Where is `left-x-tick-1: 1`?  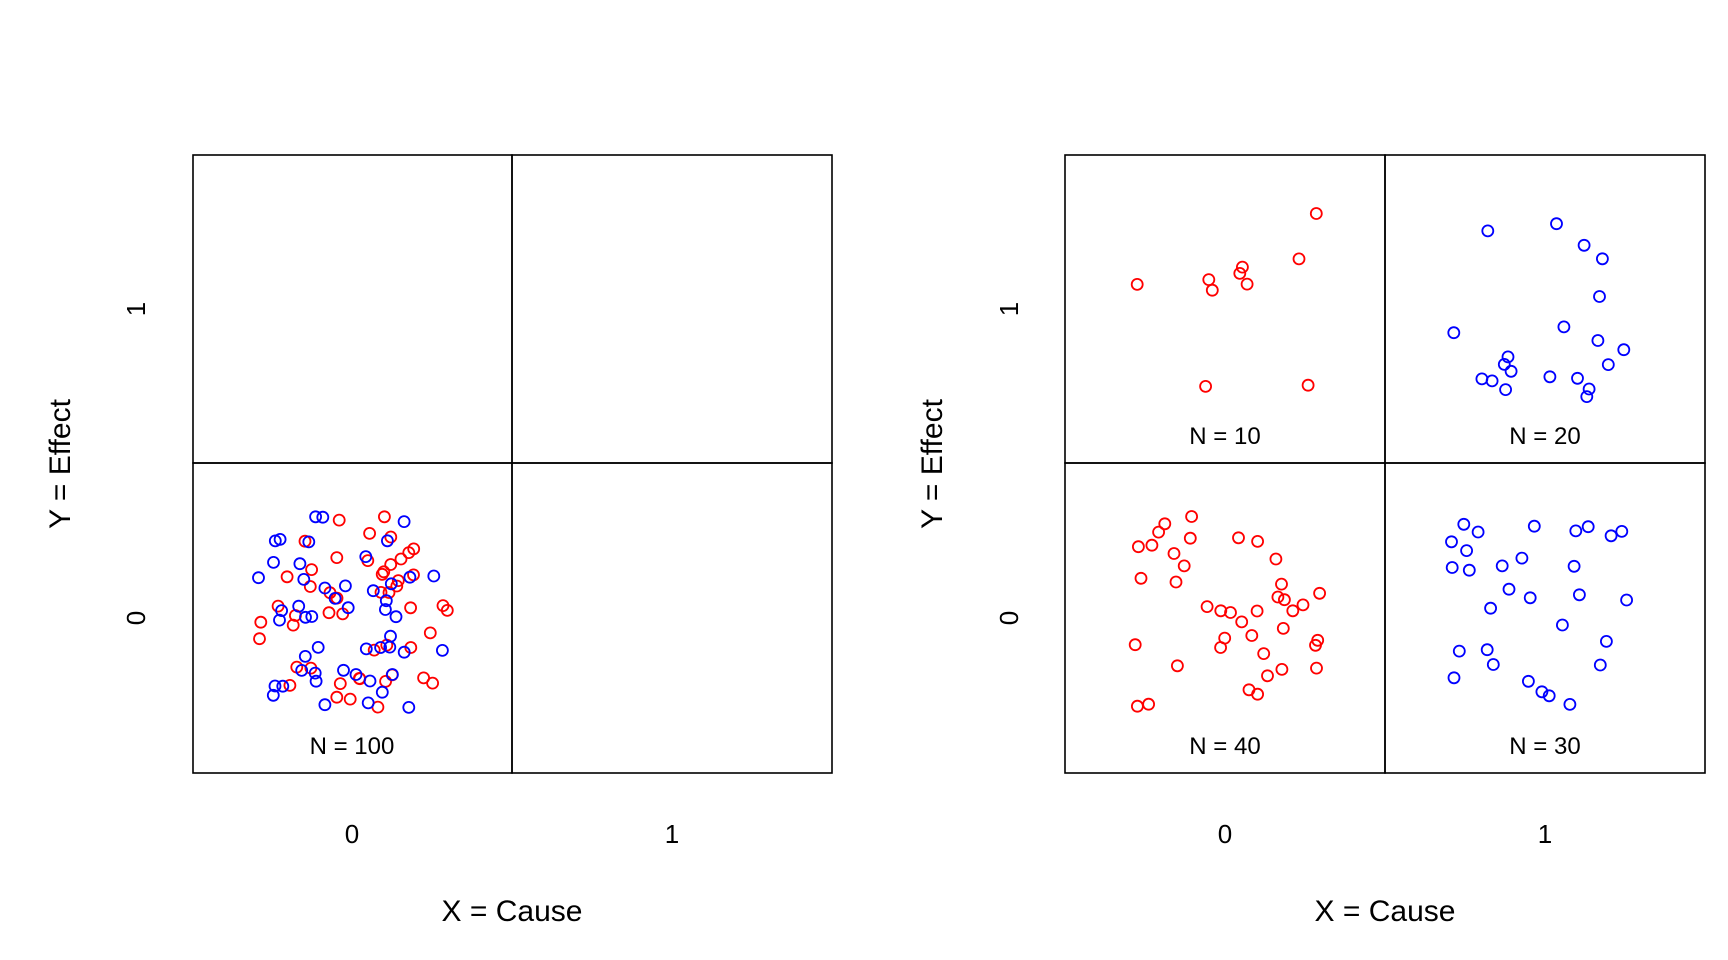 left-x-tick-1: 1 is located at coordinates (672, 834).